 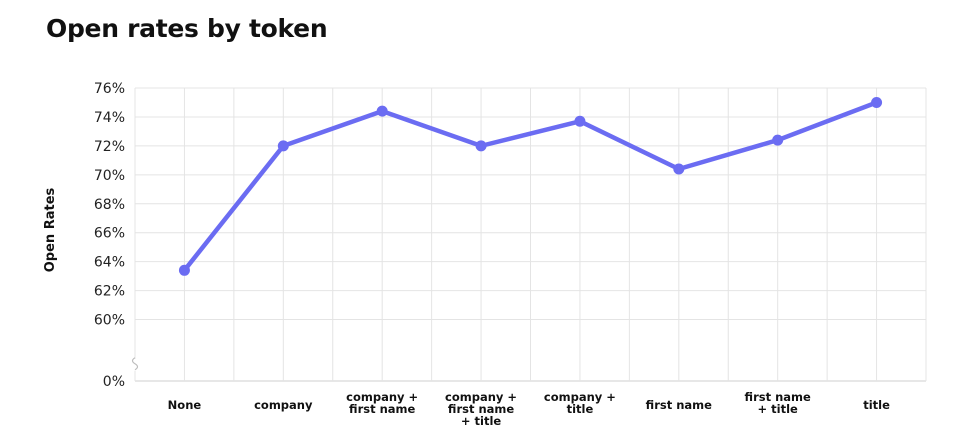 What do you see at coordinates (109, 147) in the screenshot?
I see `y-tick-label: 72%` at bounding box center [109, 147].